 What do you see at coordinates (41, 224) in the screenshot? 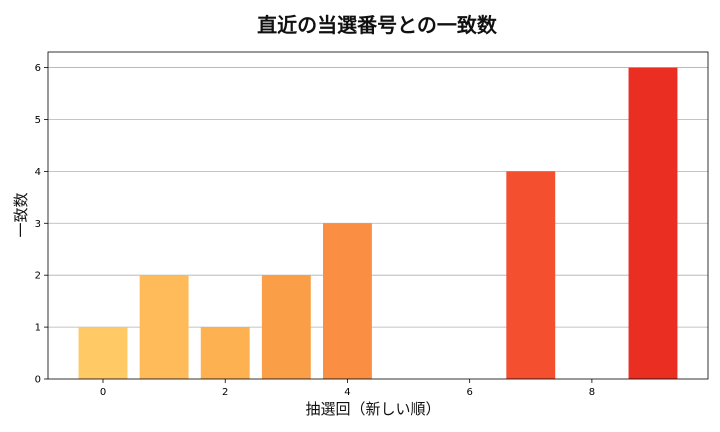
I see `y-axis-ticks: 0 1 2 3 4 5 6` at bounding box center [41, 224].